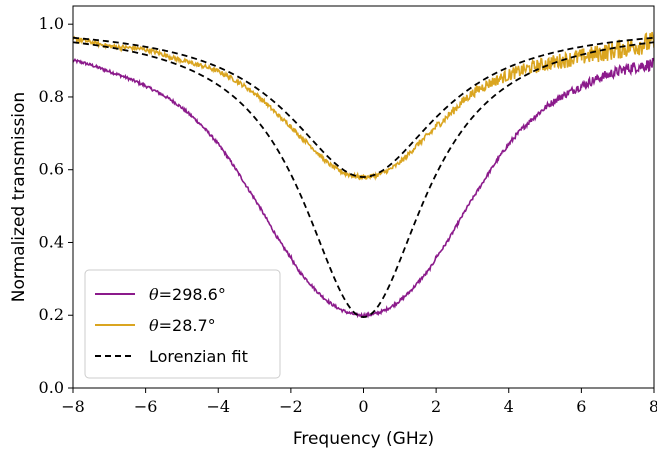  I want to click on y-axis-label: Normalized transmission, so click(19, 197).